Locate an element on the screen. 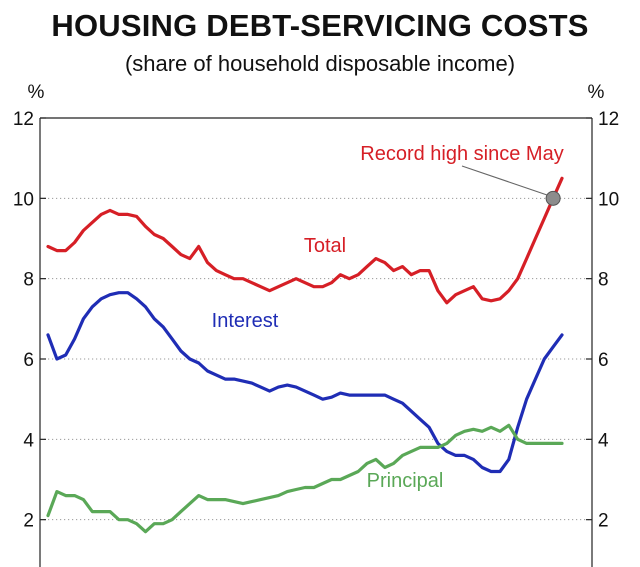 The image size is (640, 567). y-tick-label-left: 8 is located at coordinates (28, 280).